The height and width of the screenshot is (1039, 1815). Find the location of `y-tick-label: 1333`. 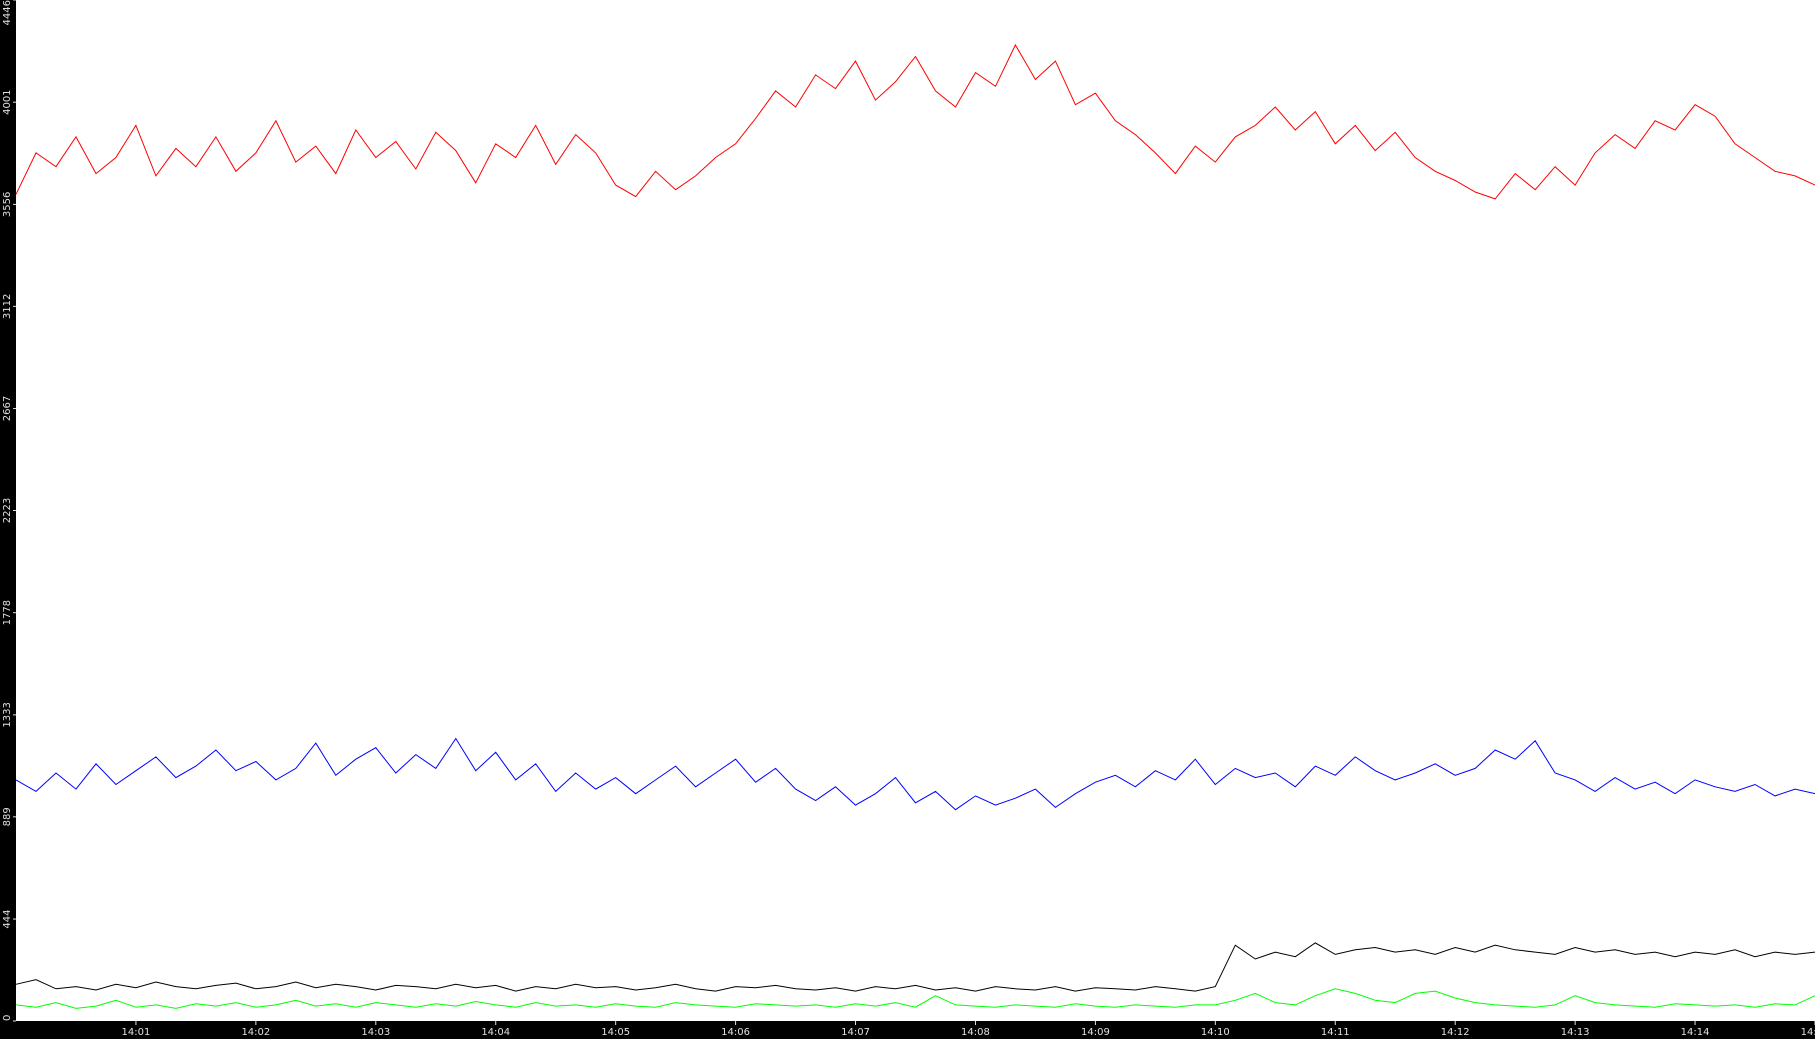

y-tick-label: 1333 is located at coordinates (7, 714).